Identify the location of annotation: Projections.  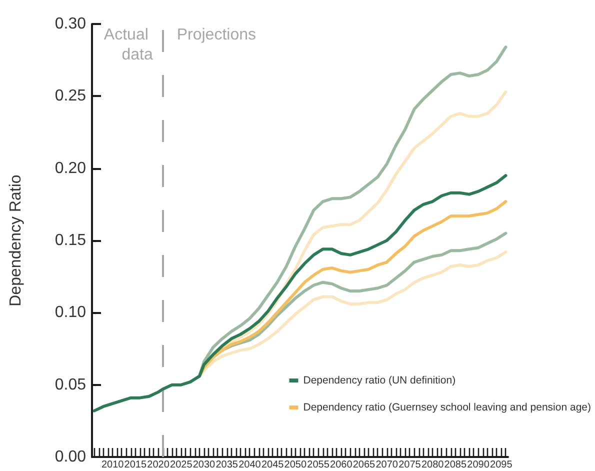
(216, 35).